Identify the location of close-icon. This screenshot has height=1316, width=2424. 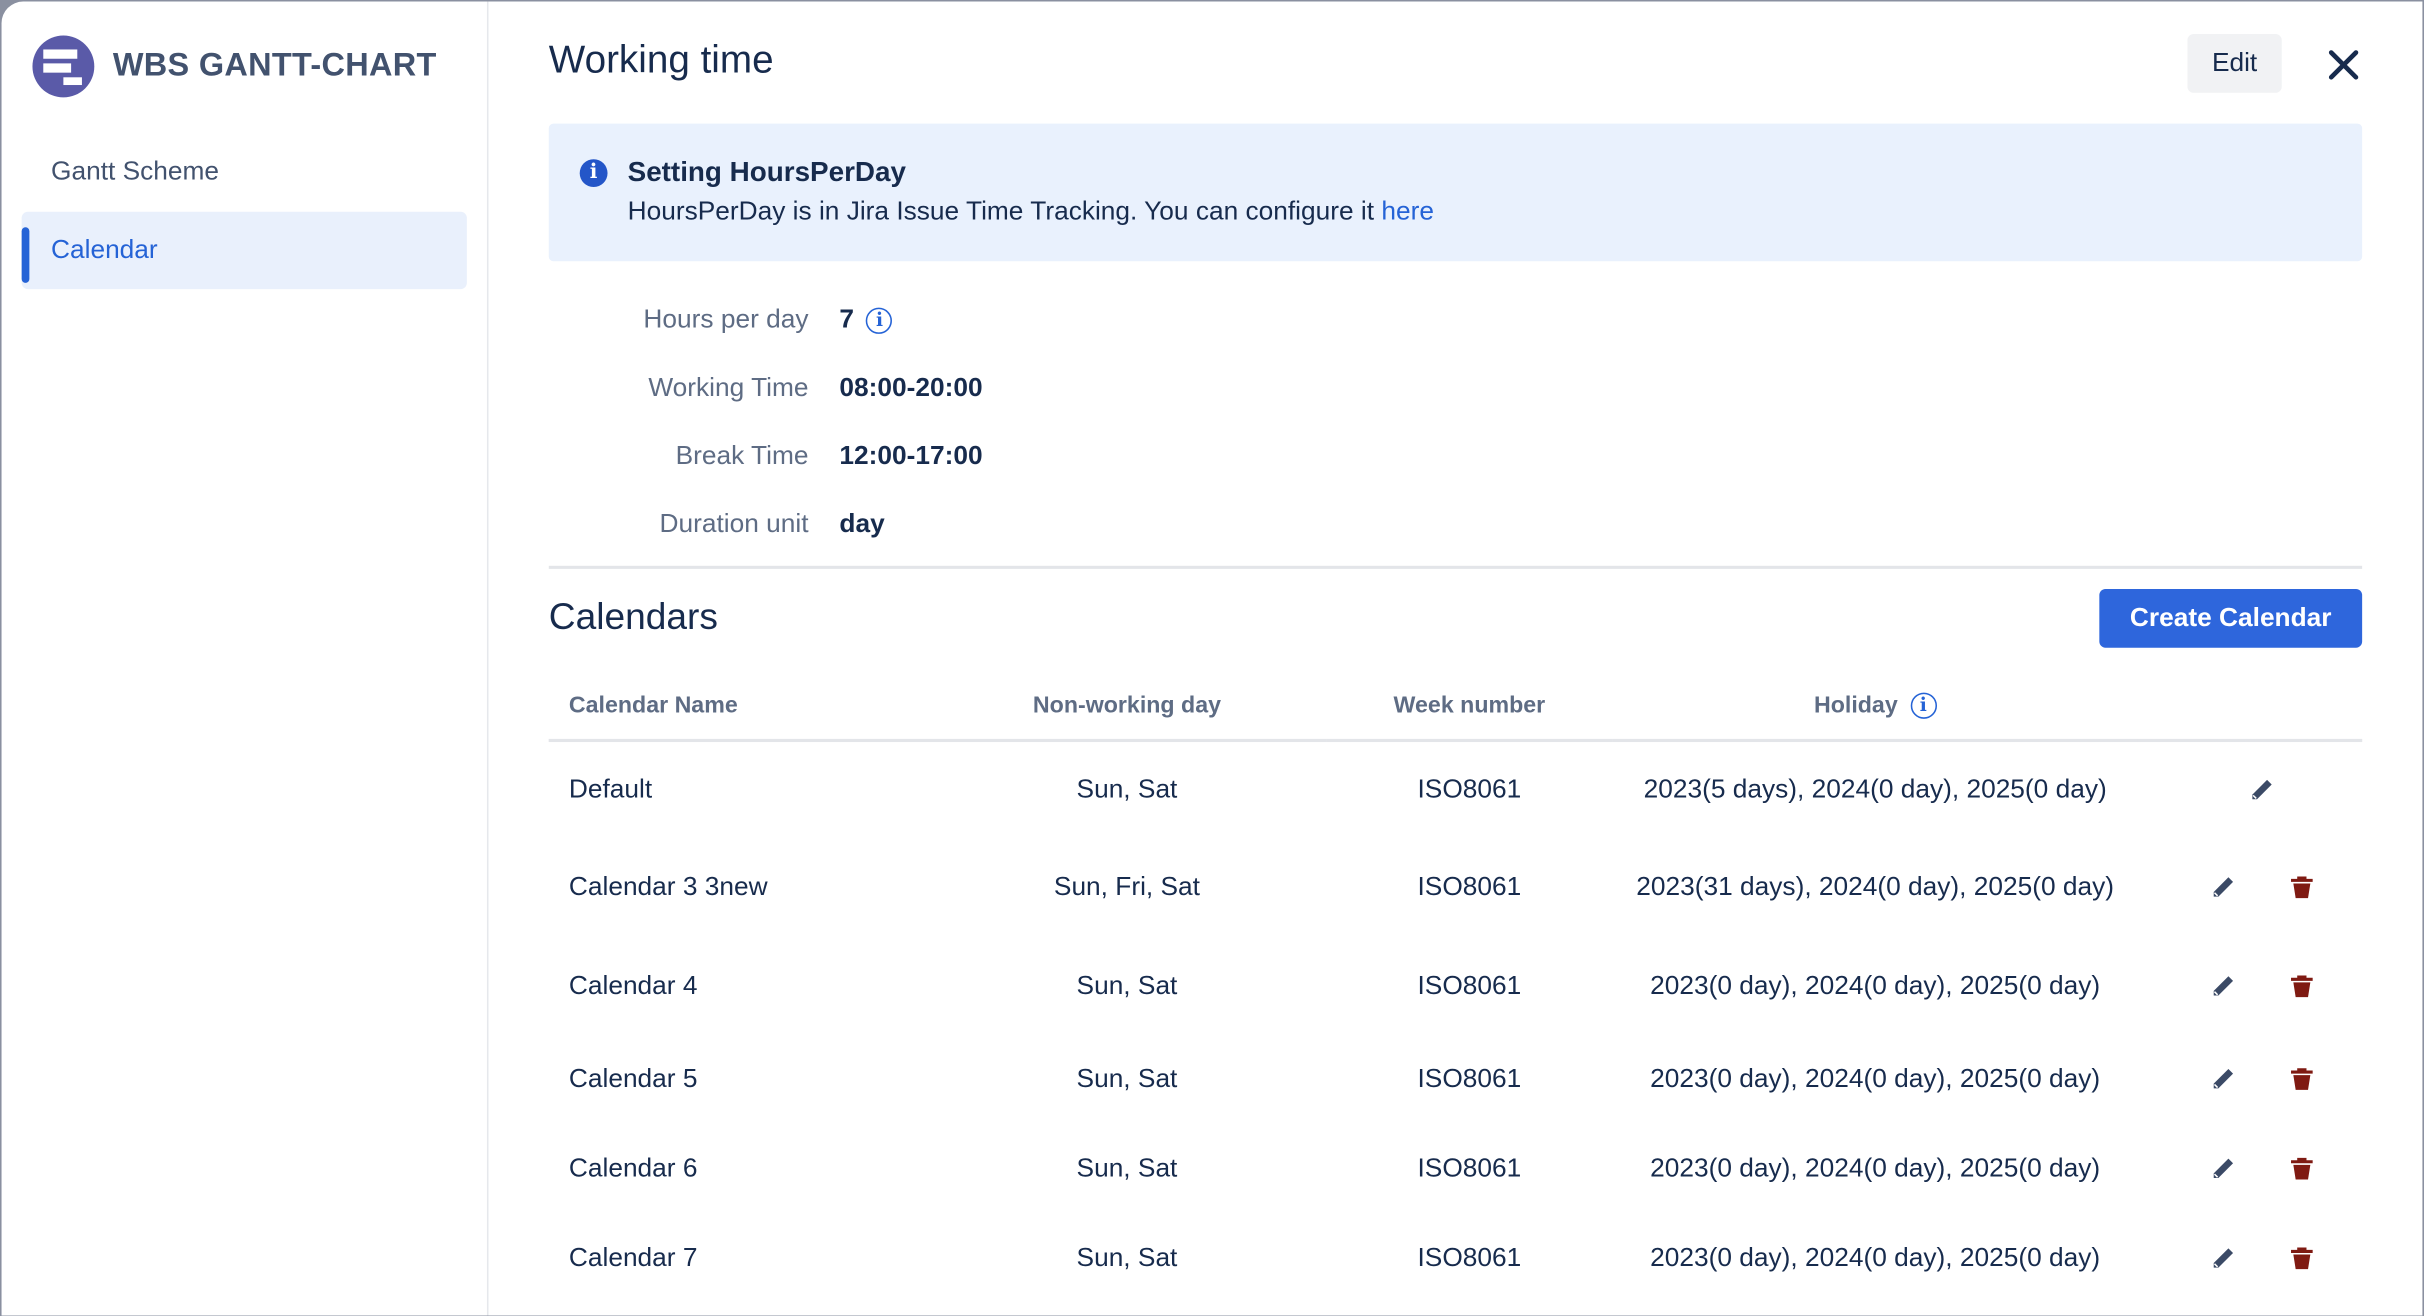
(2343, 65).